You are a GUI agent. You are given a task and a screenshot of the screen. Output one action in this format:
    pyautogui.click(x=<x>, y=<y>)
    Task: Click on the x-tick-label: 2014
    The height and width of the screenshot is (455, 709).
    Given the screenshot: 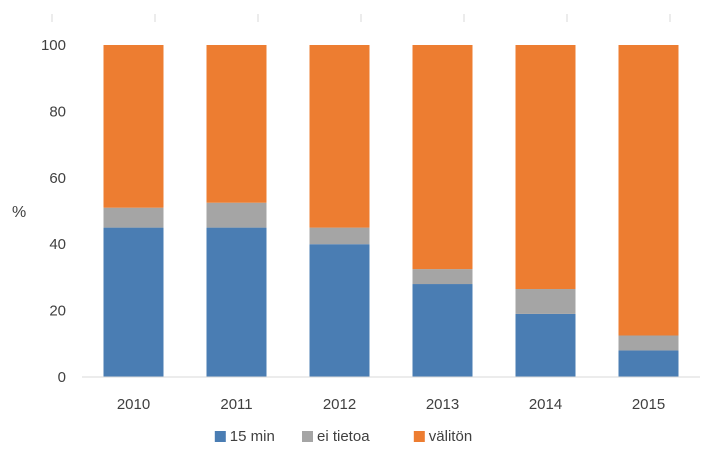 What is the action you would take?
    pyautogui.click(x=545, y=404)
    